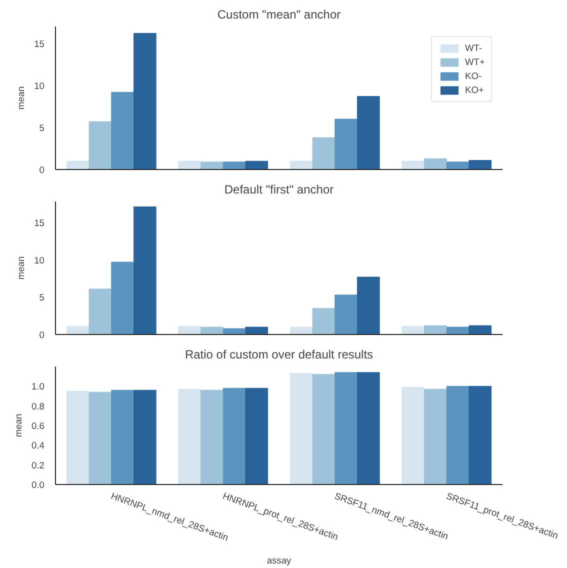 The width and height of the screenshot is (567, 568). I want to click on chart-title: Custom "mean" anchor, so click(279, 15).